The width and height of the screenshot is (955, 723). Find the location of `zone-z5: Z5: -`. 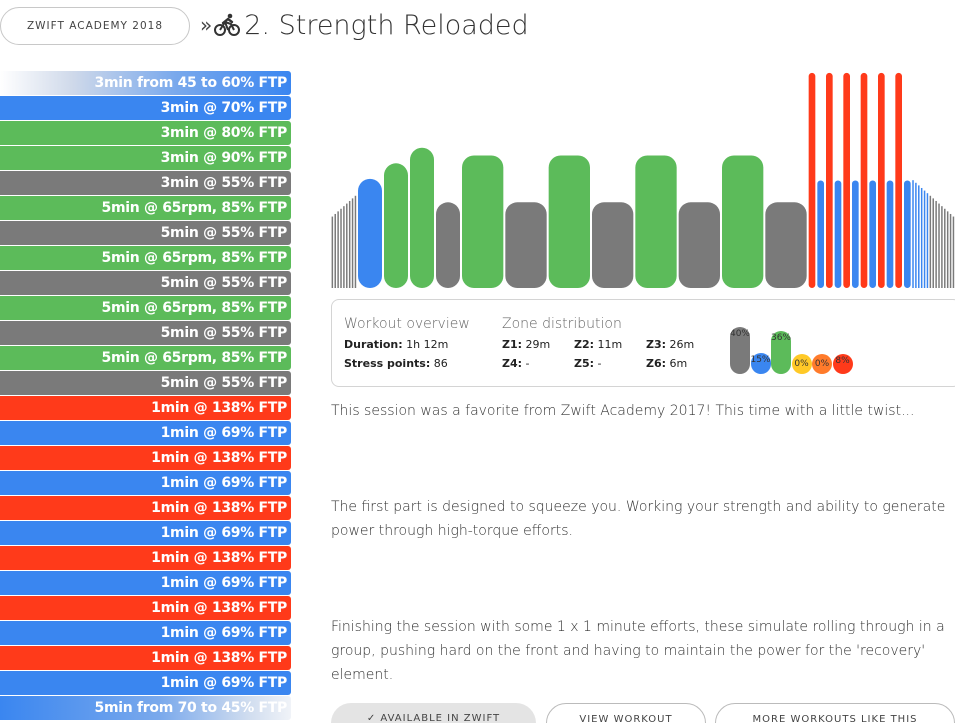

zone-z5: Z5: - is located at coordinates (588, 363).